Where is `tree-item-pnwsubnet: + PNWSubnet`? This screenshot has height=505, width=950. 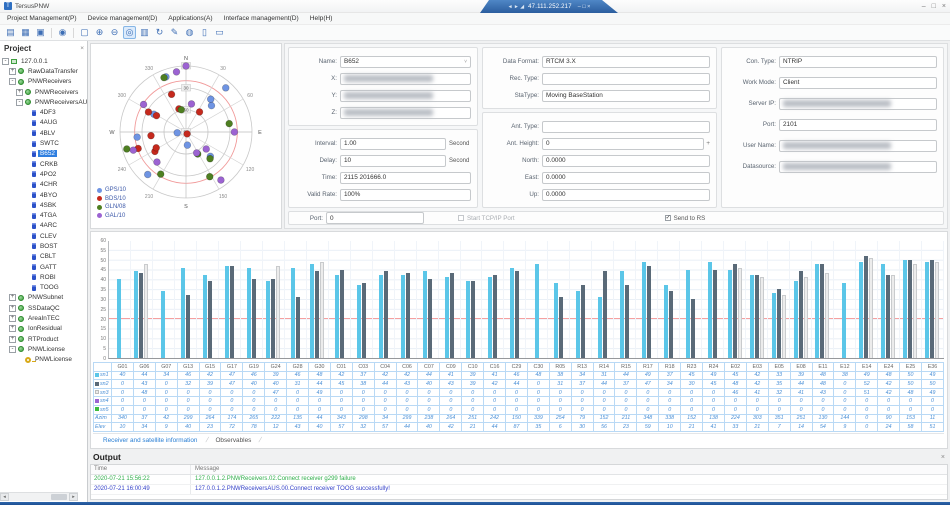 tree-item-pnwsubnet: + PNWSubnet is located at coordinates (36, 298).